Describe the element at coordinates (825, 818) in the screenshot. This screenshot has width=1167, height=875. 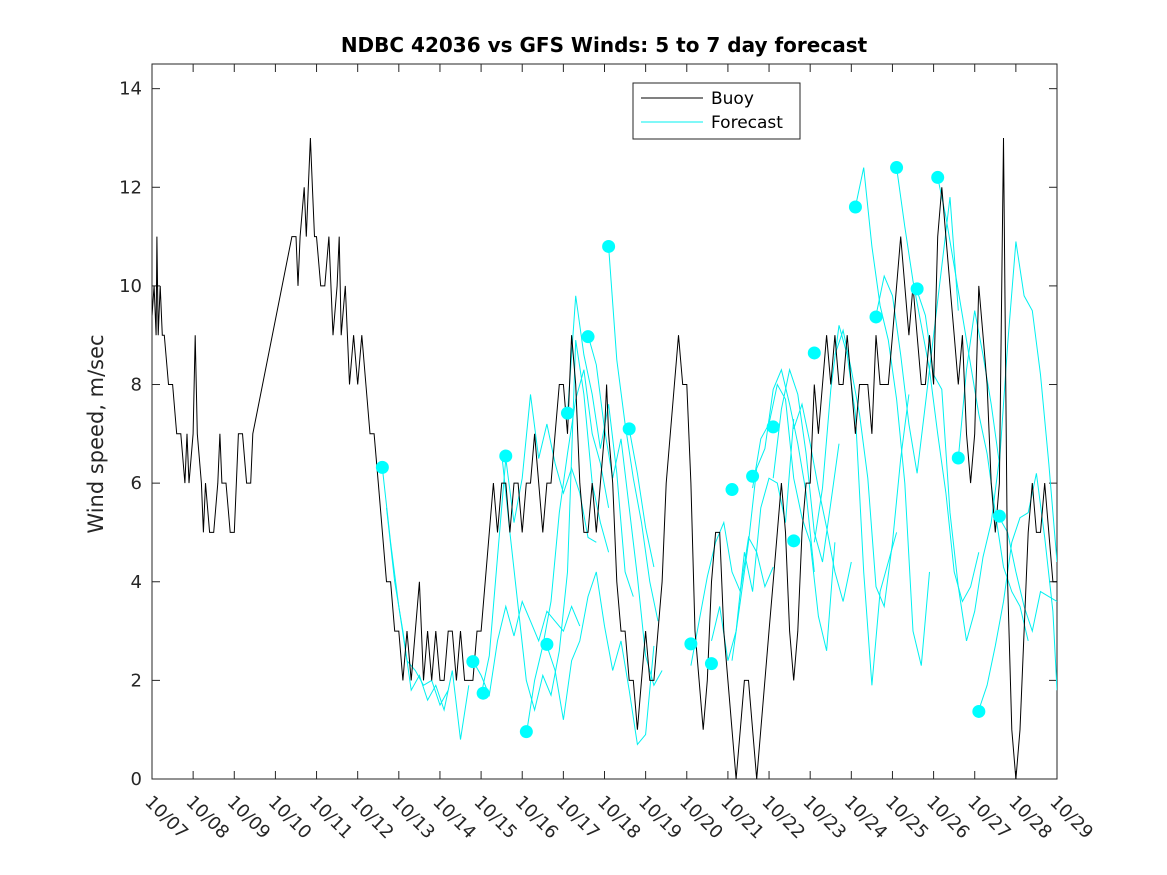
I see `x-tick-label: 10/23` at that location.